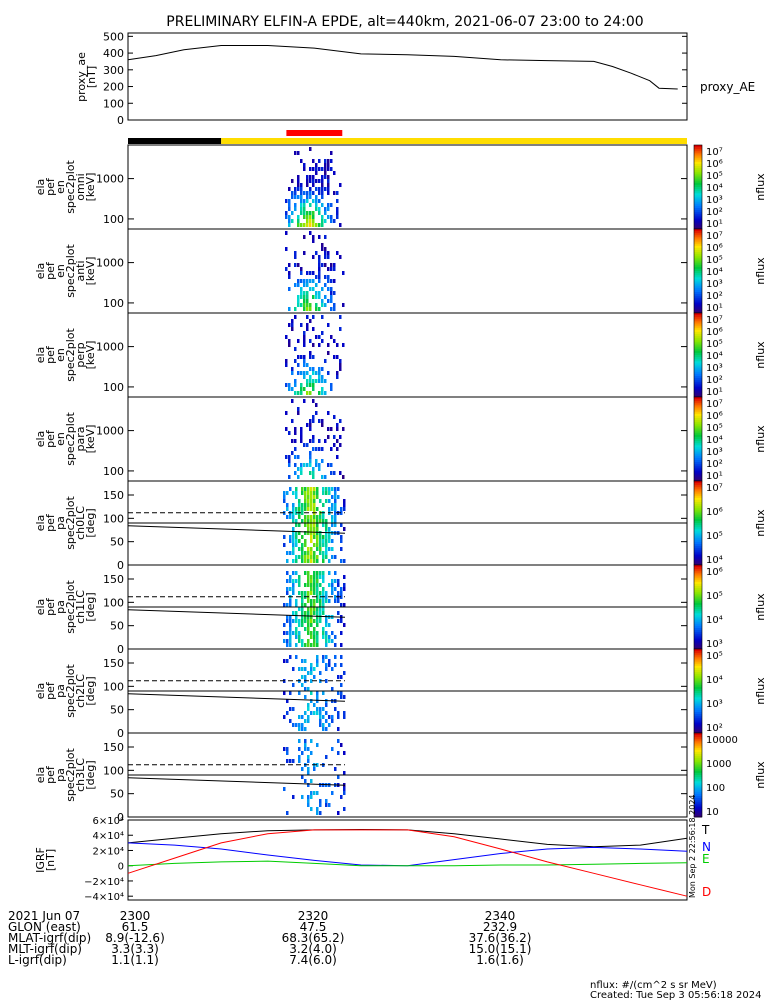 The height and width of the screenshot is (1000, 775). I want to click on colorbar-tick-label: 10⁴, so click(714, 188).